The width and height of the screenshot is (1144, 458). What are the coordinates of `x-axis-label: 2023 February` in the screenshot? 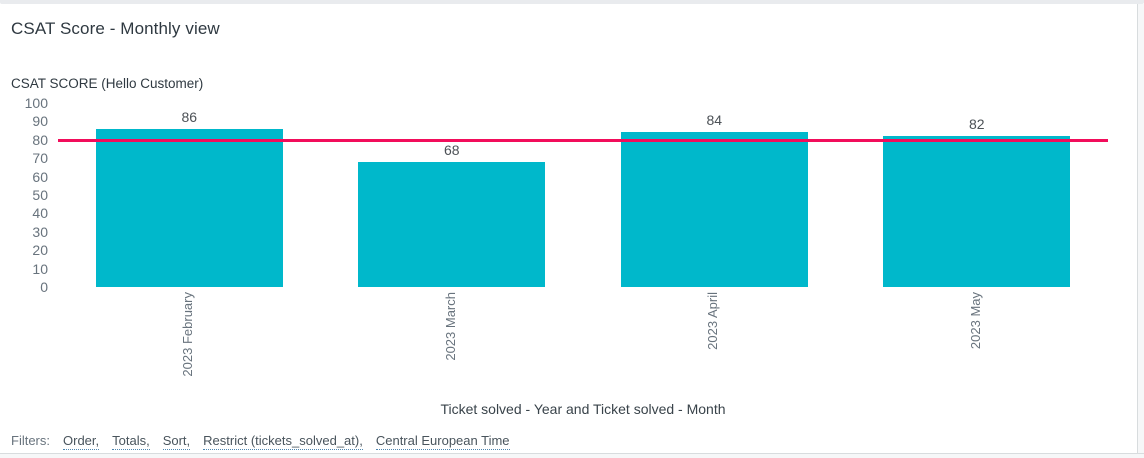 It's located at (188, 334).